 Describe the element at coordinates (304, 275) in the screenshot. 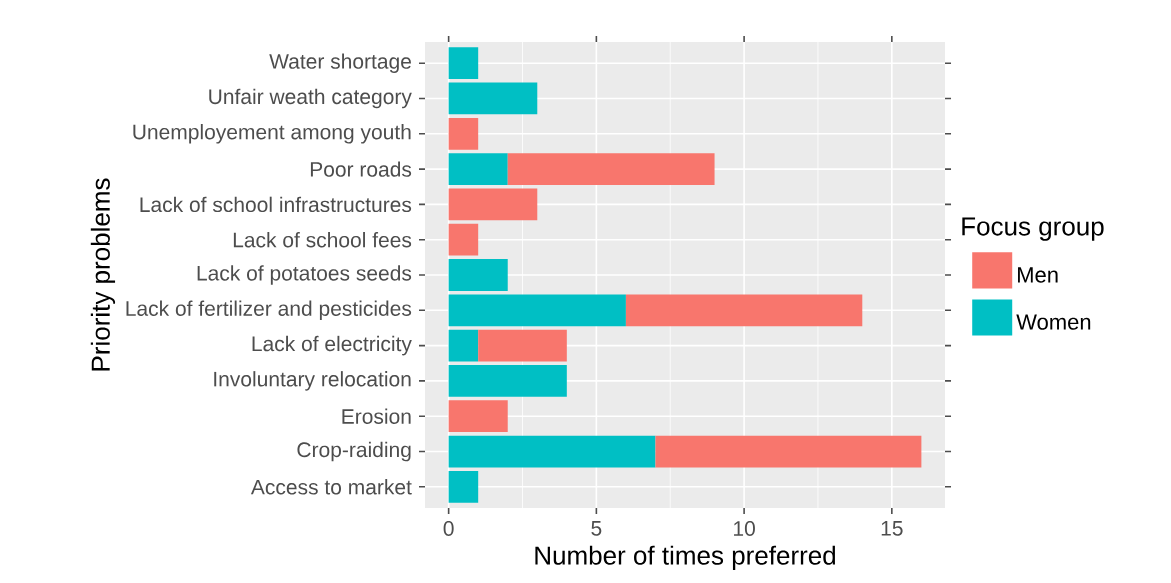

I see `y-tick-label: Lack of potatoes seeds` at that location.